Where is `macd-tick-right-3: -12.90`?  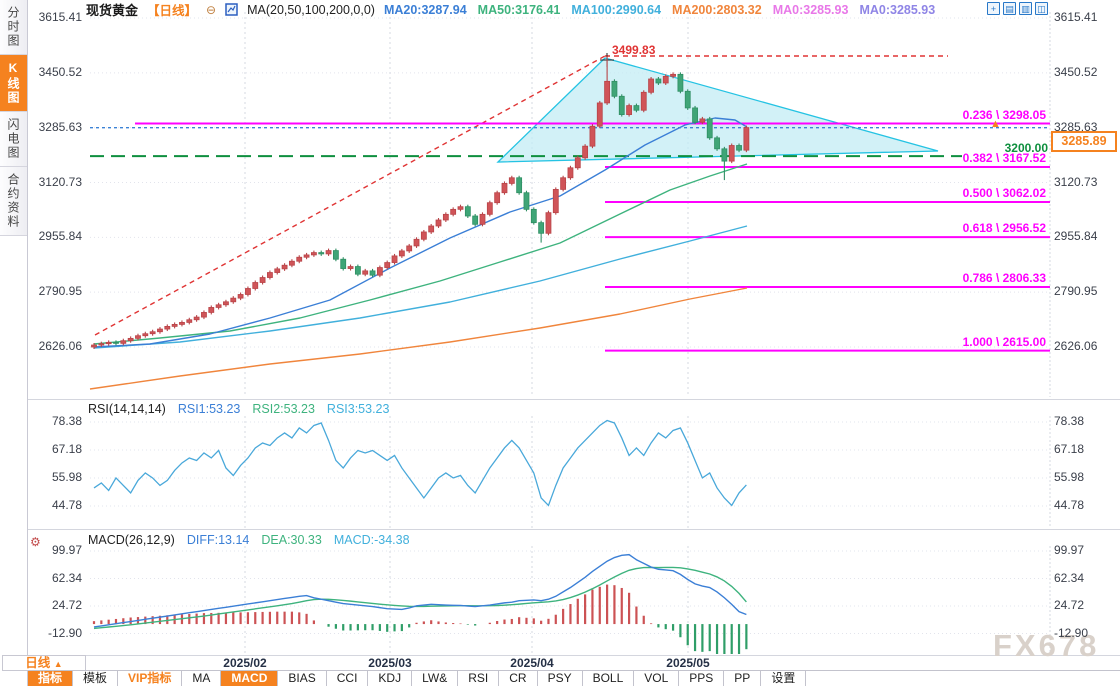 macd-tick-right-3: -12.90 is located at coordinates (1071, 632).